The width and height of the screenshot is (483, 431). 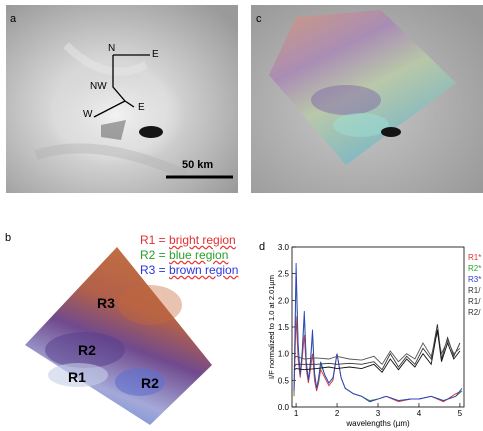 I want to click on series-label-3: R1/, so click(x=474, y=290).